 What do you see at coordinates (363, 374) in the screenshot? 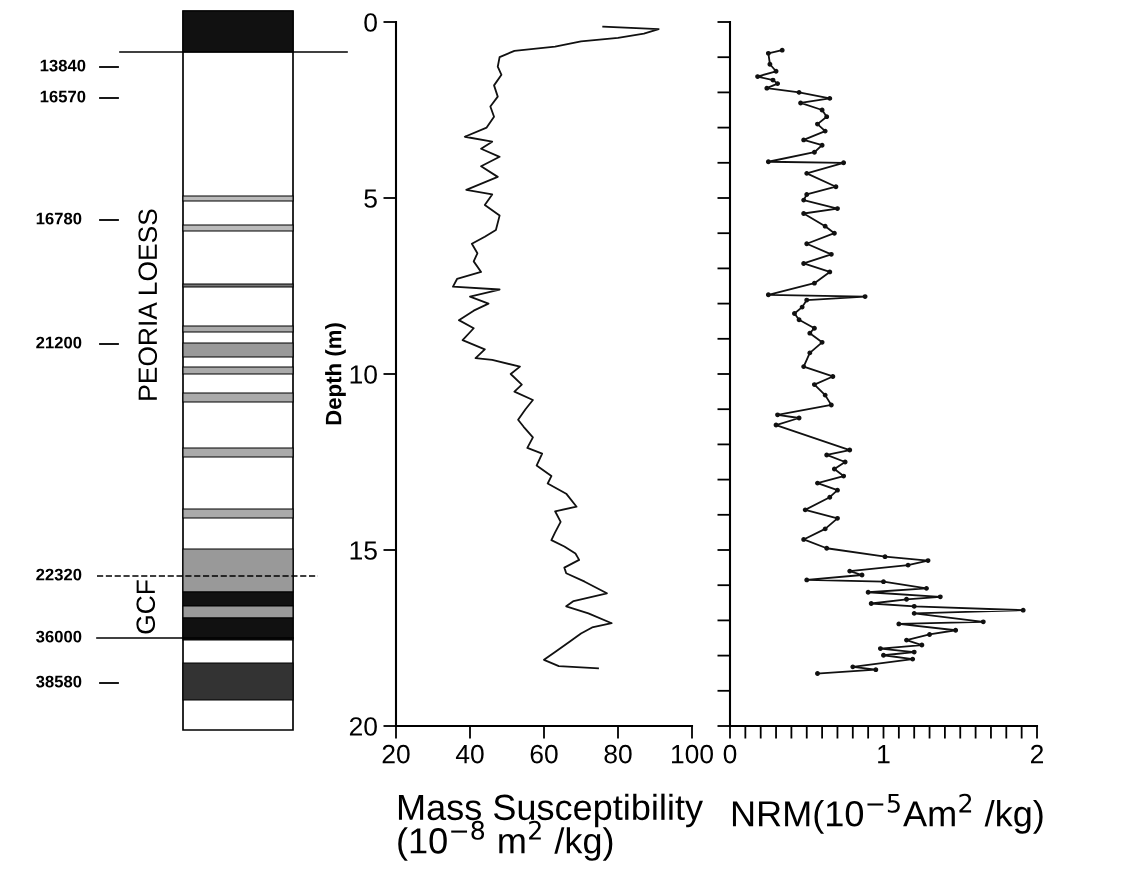
I see `y-tick-label: 10` at bounding box center [363, 374].